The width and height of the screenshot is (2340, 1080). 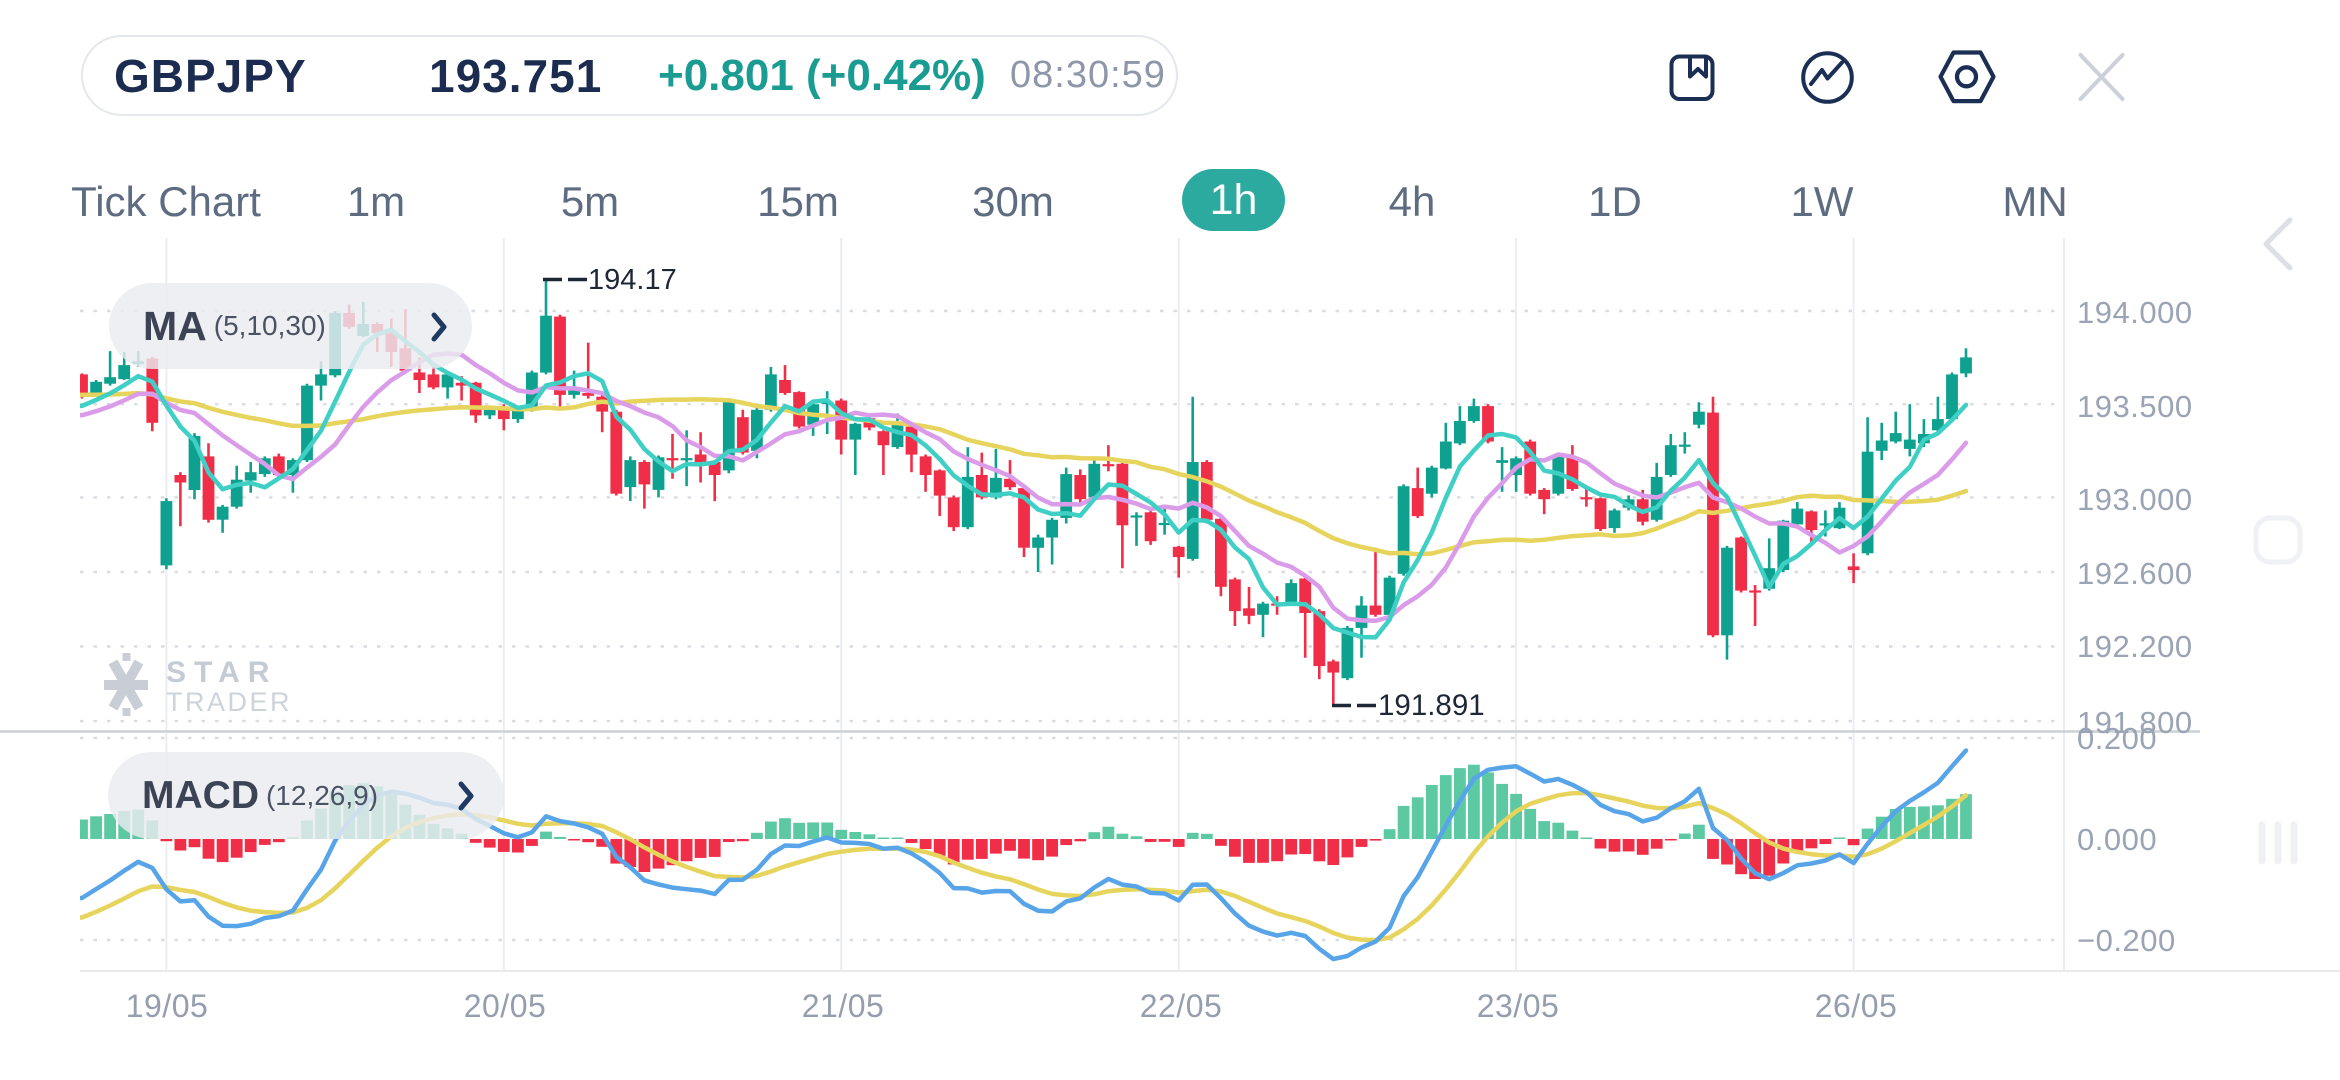 I want to click on svg-text: 191.891, so click(x=1431, y=705).